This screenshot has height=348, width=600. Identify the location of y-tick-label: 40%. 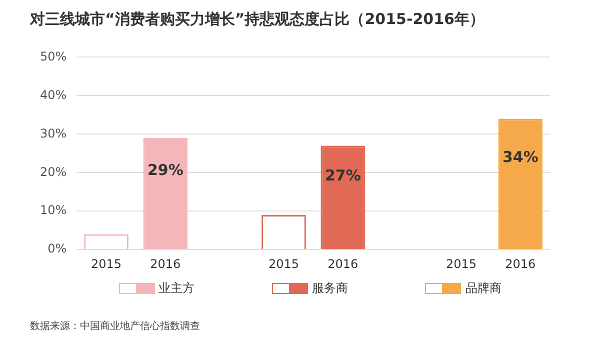
(53, 95).